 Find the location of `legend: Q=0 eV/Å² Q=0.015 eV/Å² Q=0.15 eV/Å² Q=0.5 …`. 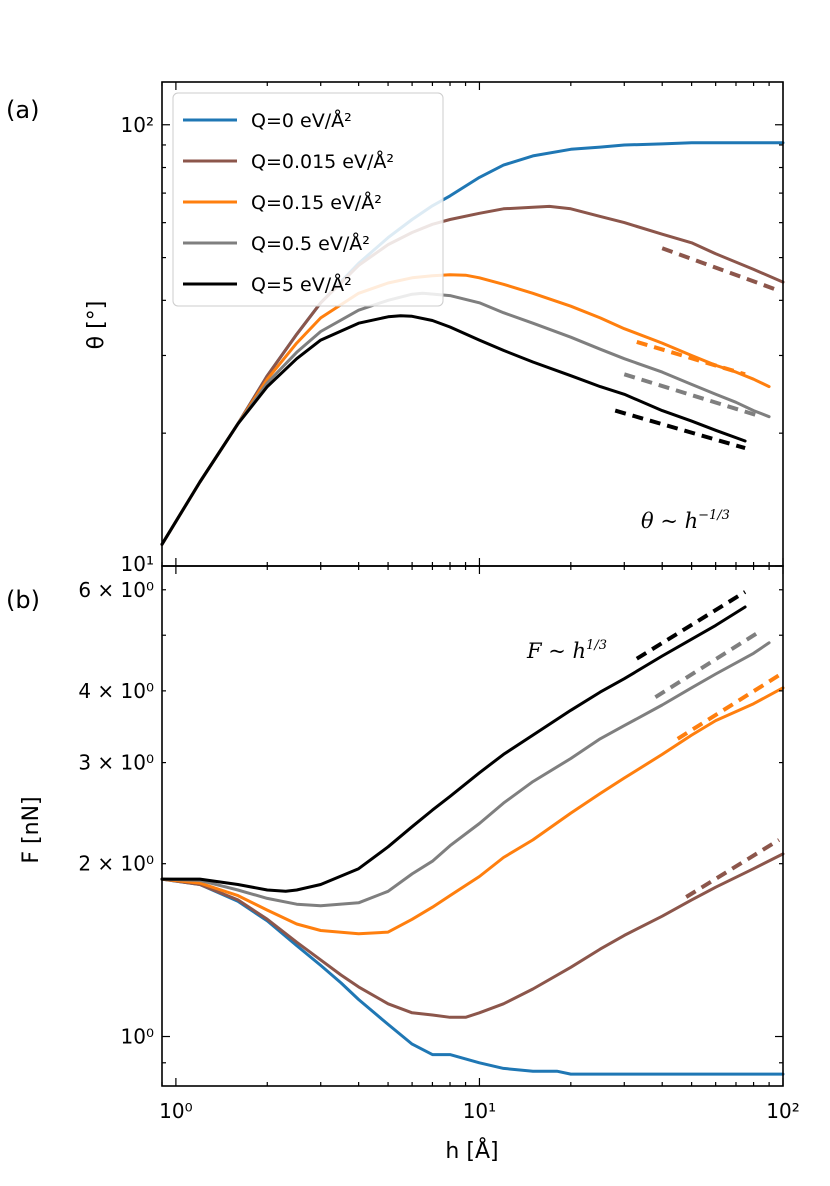

legend: Q=0 eV/Å² Q=0.015 eV/Å² Q=0.15 eV/Å² Q=0.5 … is located at coordinates (308, 199).